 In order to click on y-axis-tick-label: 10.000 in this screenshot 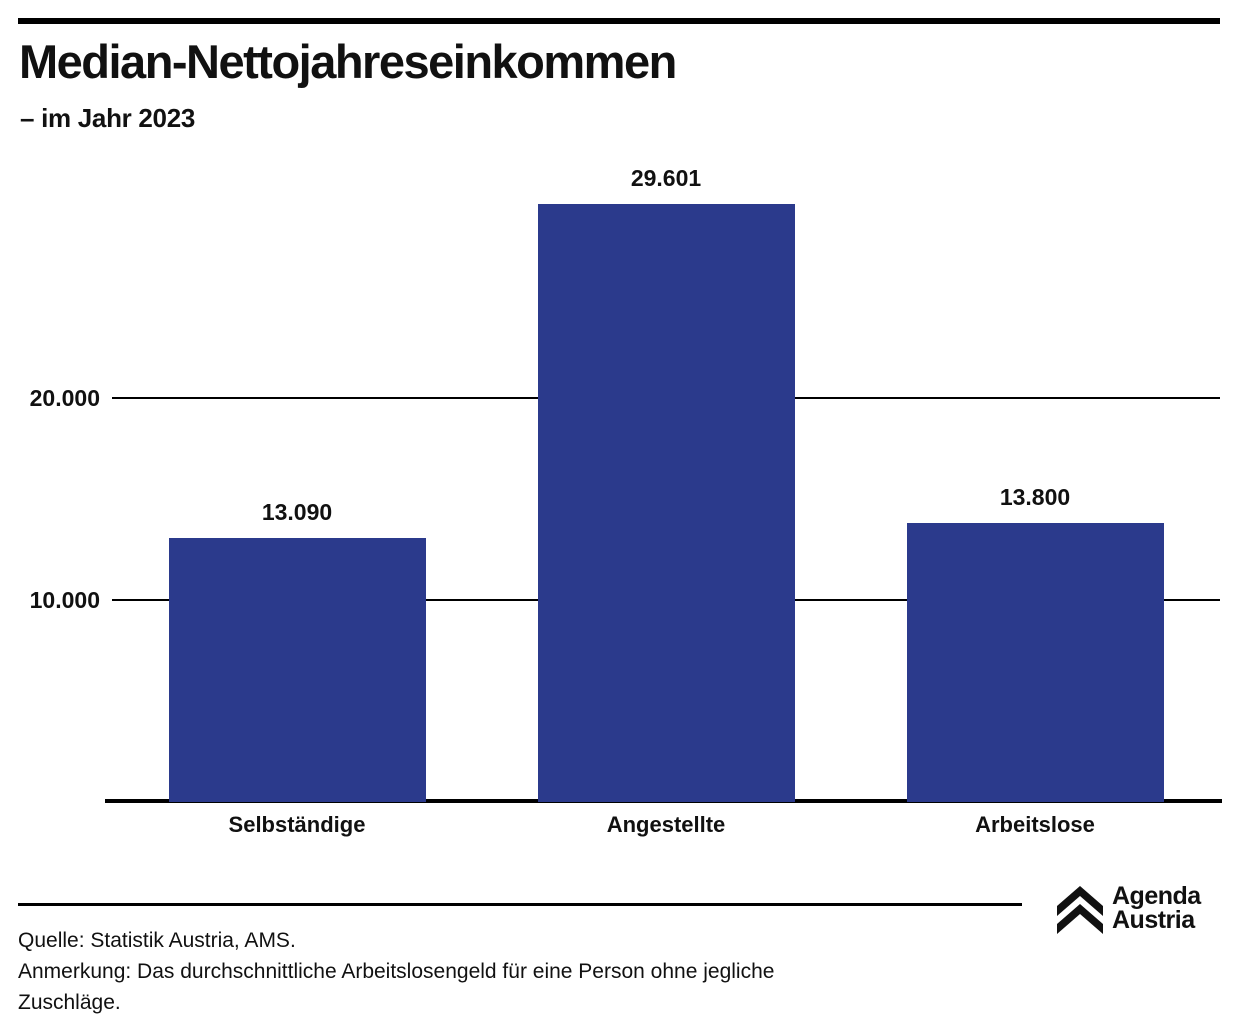, I will do `click(64, 600)`.